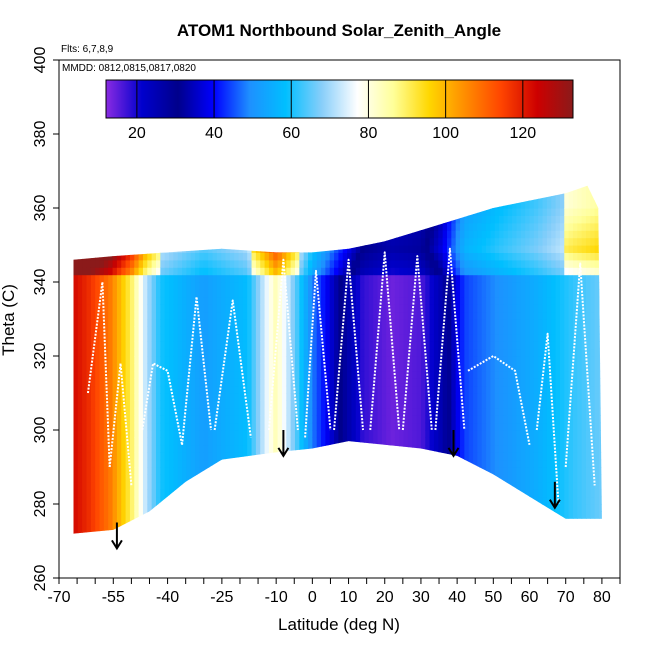 The height and width of the screenshot is (650, 650). I want to click on dates-label: MMDD: 0812,0815,0817,0820, so click(129, 68).